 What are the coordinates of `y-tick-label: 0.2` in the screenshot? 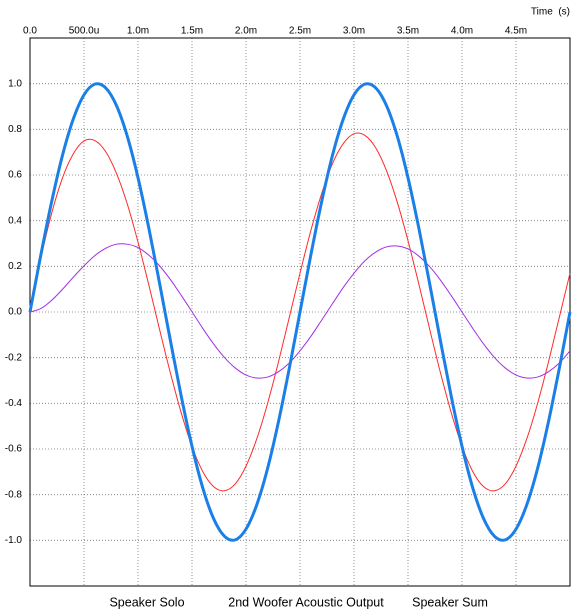 It's located at (15, 266).